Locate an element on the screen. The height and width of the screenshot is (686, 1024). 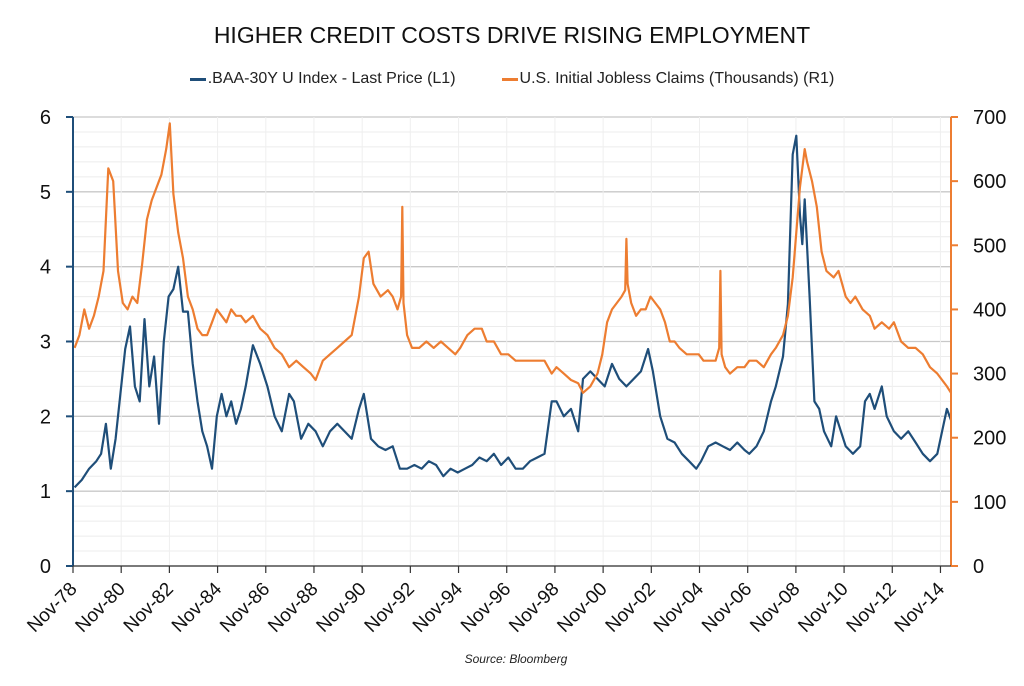
x-axis-tick-label: Nov-86 is located at coordinates (245, 608).